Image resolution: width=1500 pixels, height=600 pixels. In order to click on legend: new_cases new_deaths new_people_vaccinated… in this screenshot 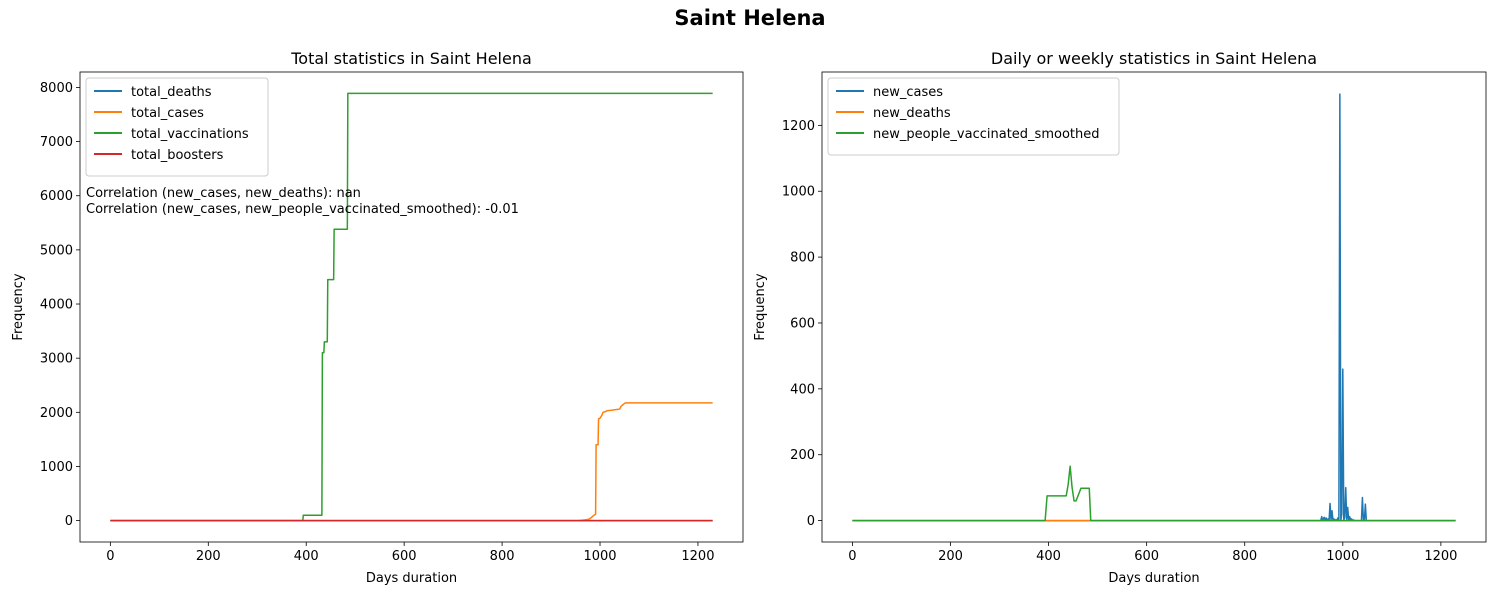, I will do `click(973, 116)`.